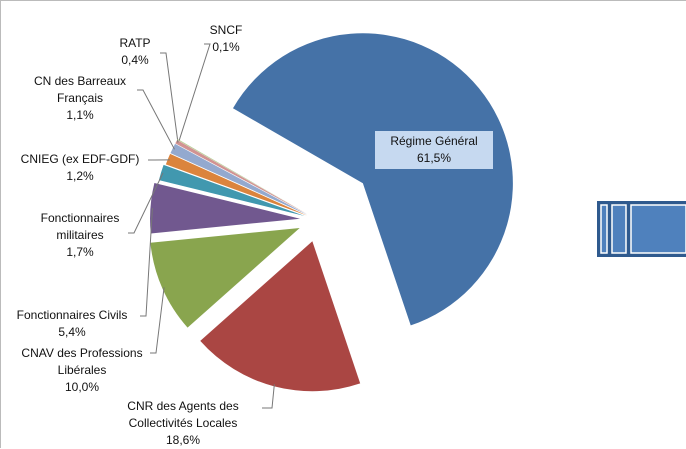  Describe the element at coordinates (434, 158) in the screenshot. I see `slice-value: 61,5%` at that location.